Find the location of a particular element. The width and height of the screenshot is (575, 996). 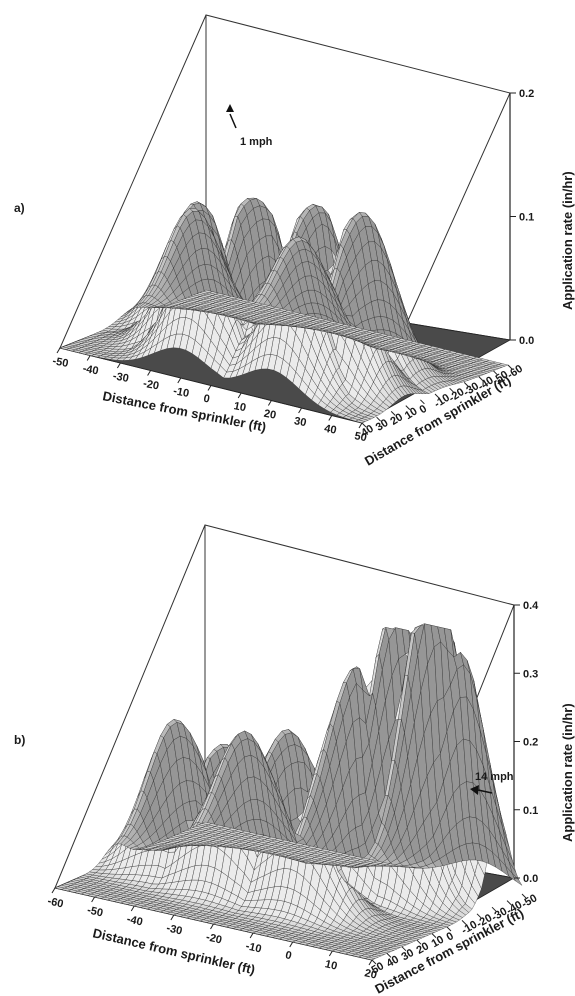

y-tick-label: 0 is located at coordinates (423, 409).